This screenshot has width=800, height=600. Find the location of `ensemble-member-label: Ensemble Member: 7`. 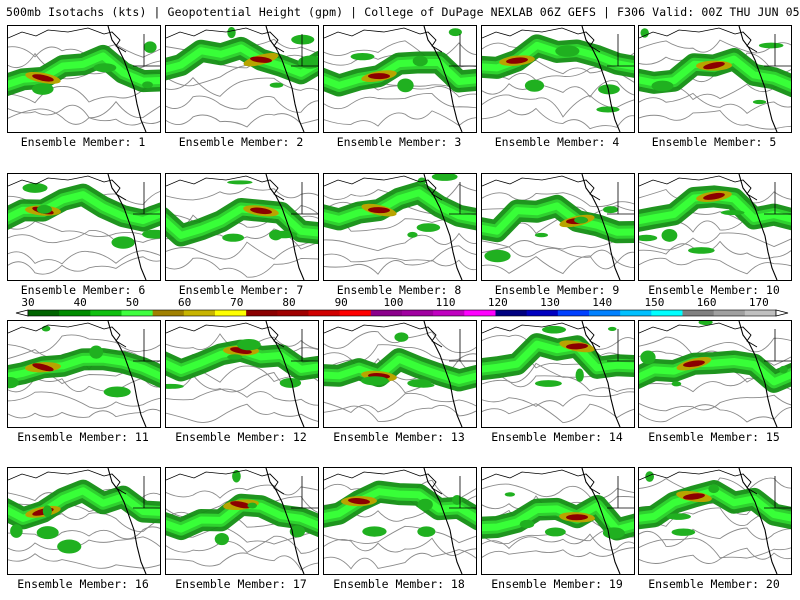

ensemble-member-label: Ensemble Member: 7 is located at coordinates (241, 290).